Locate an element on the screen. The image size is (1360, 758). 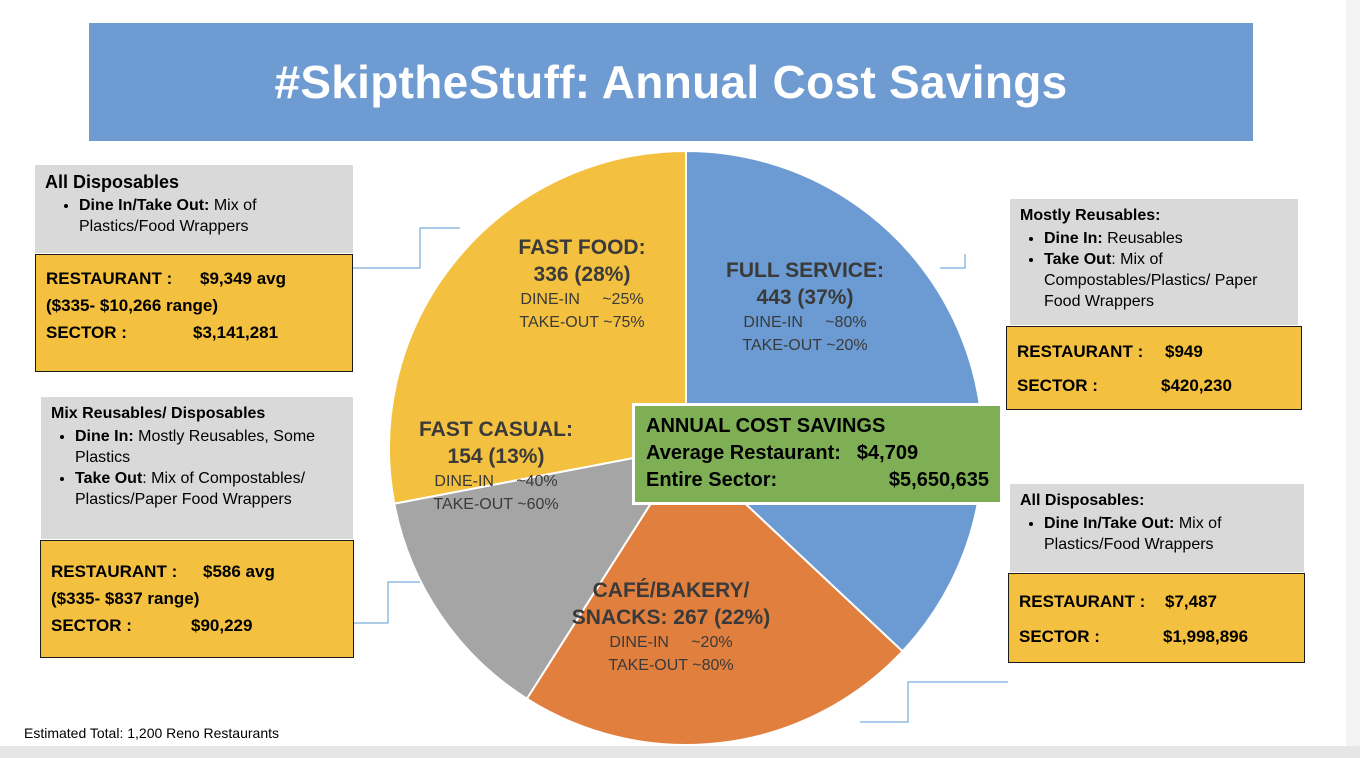
take-out-share: TAKE-OUT ~80% is located at coordinates (671, 665).